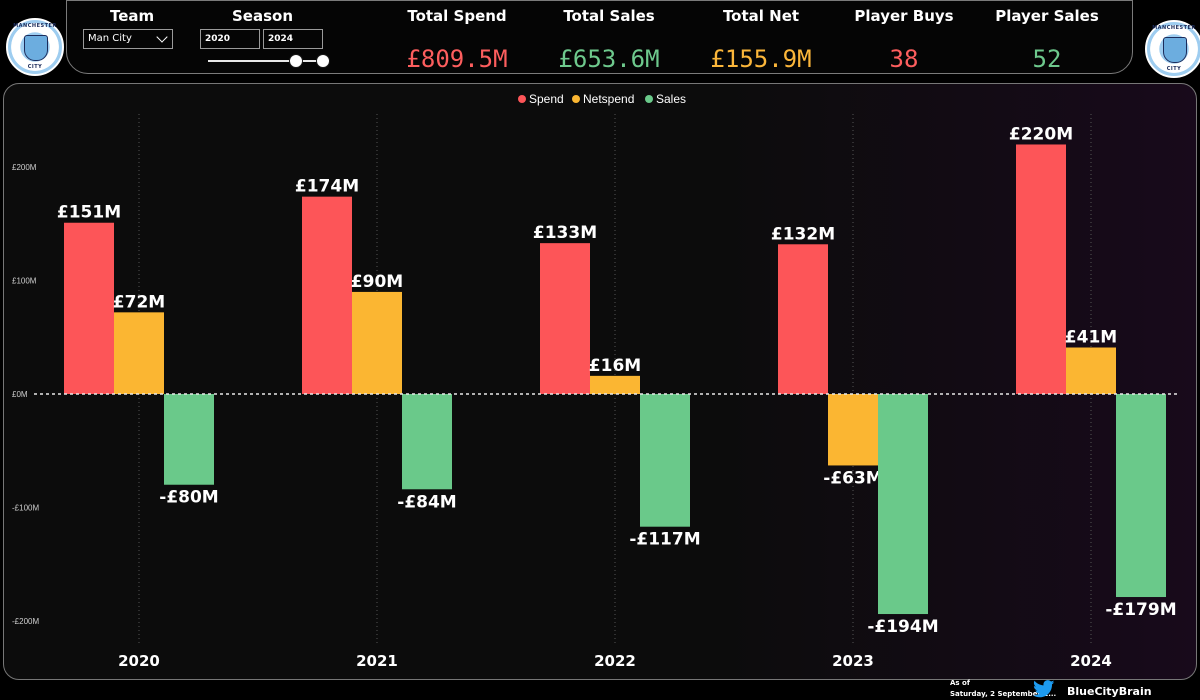 The image size is (1200, 700). Describe the element at coordinates (565, 318) in the screenshot. I see `bar-spend-2022` at that location.